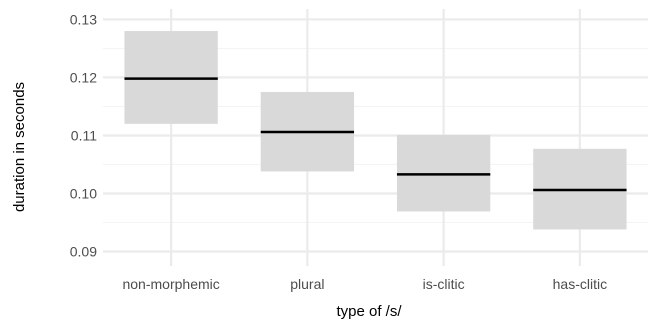  I want to click on y-tick-label: 0.11, so click(84, 135).